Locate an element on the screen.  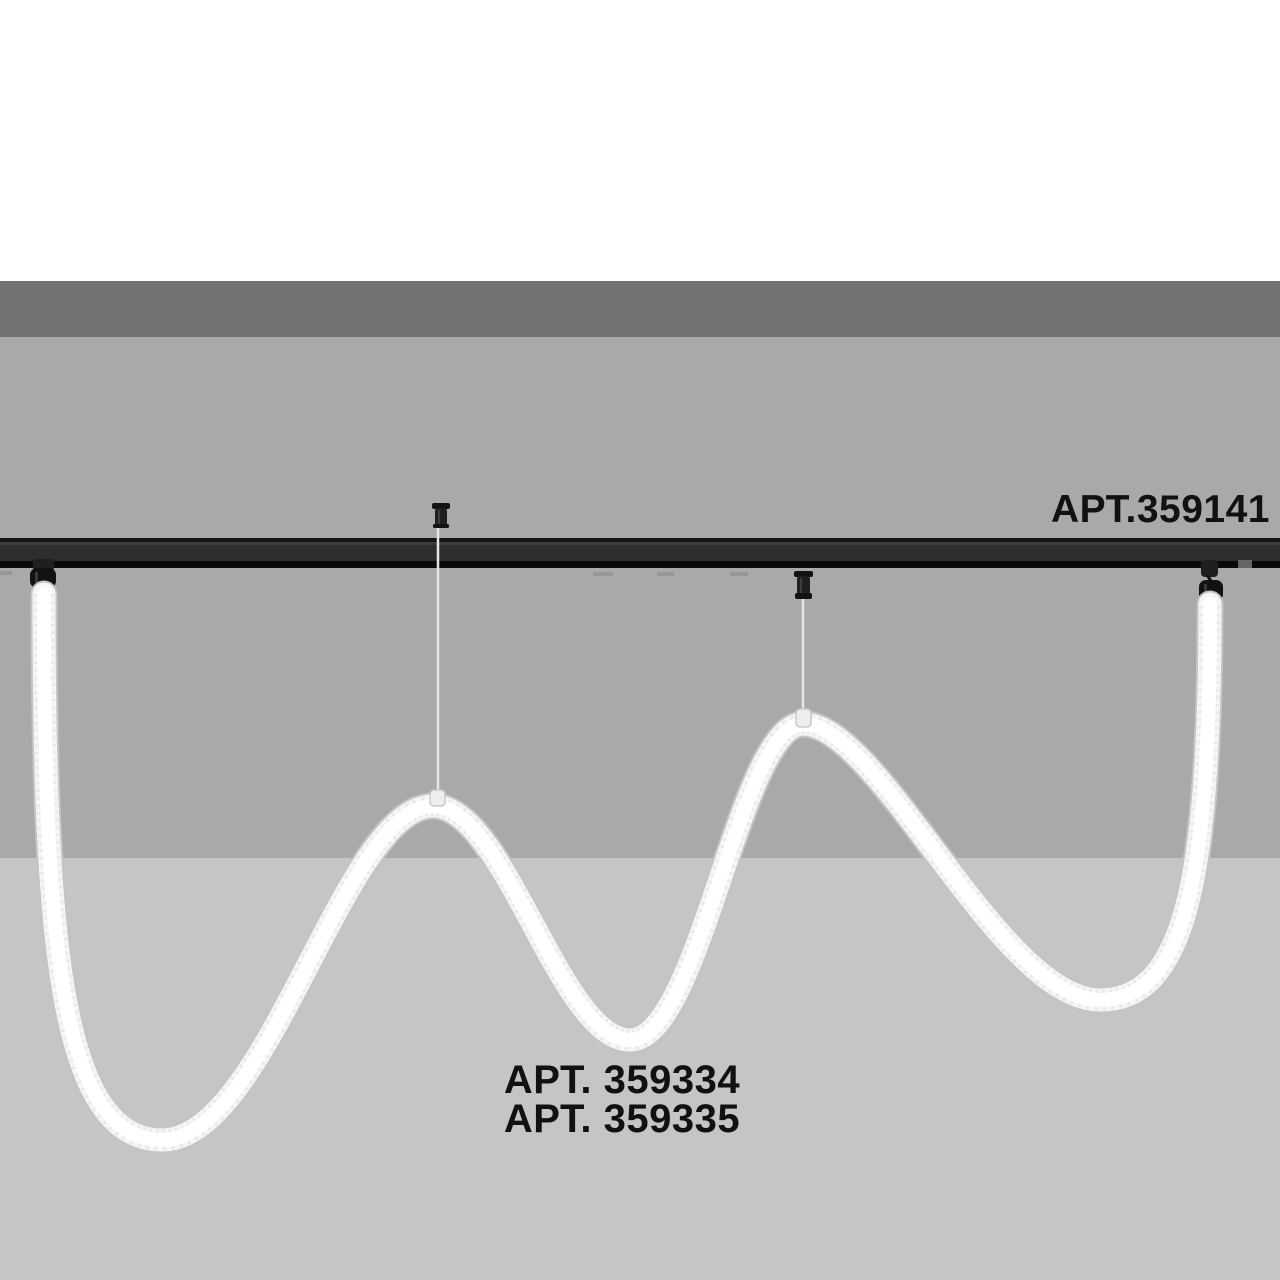
connector-knob is located at coordinates (1209, 568).